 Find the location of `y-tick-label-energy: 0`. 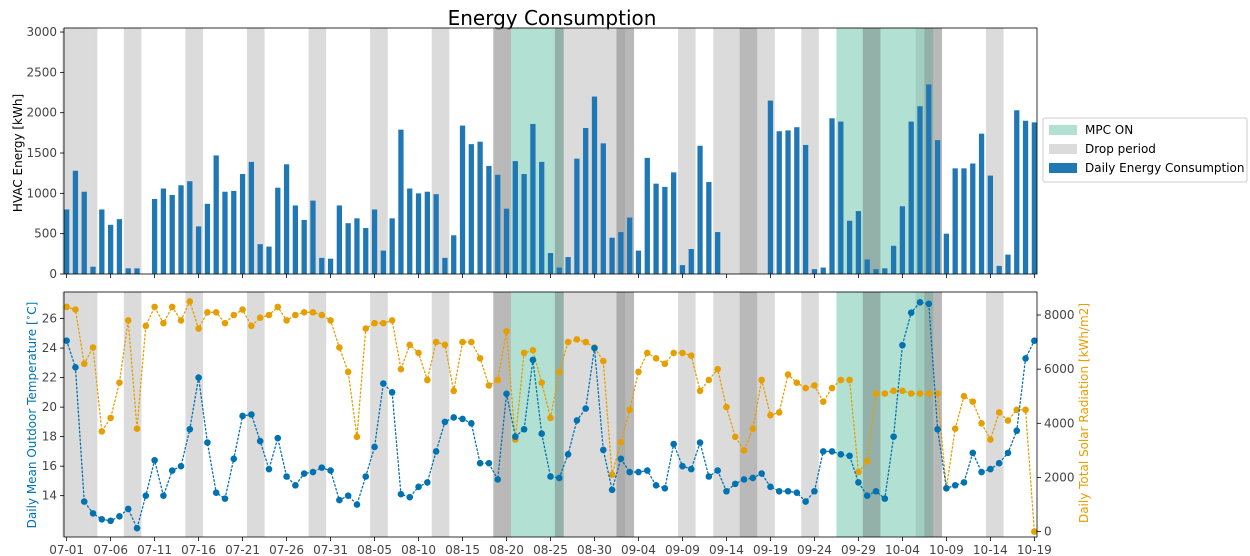

y-tick-label-energy: 0 is located at coordinates (53, 274).